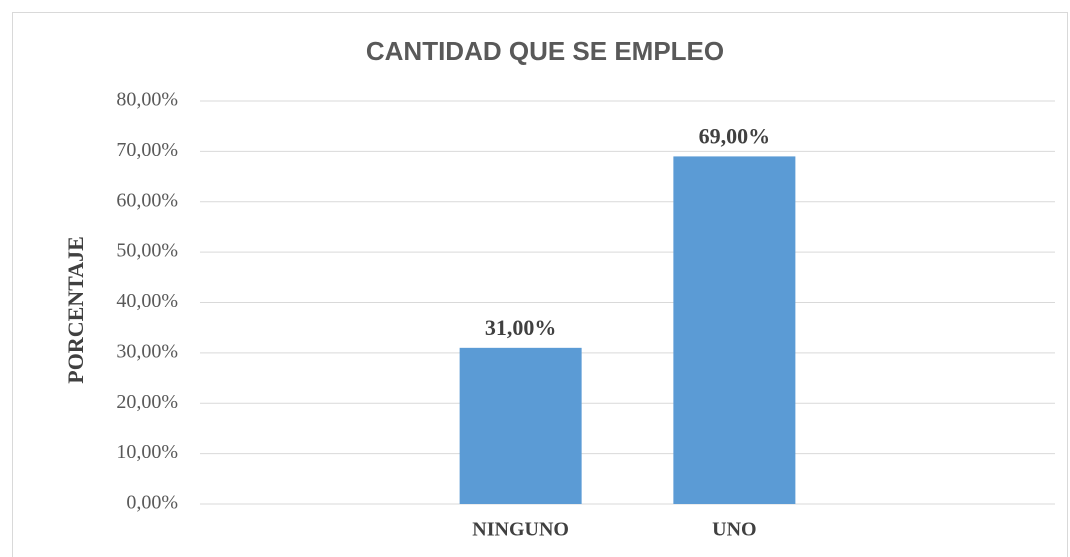 The width and height of the screenshot is (1070, 557). What do you see at coordinates (147, 200) in the screenshot?
I see `y-tick-label: 60,00%` at bounding box center [147, 200].